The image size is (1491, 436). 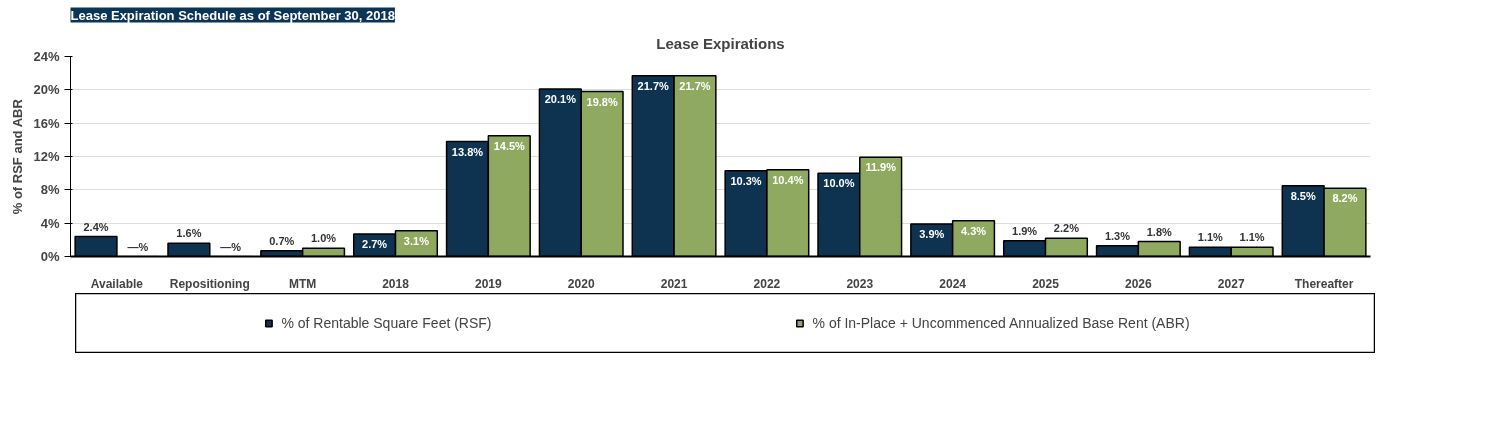 What do you see at coordinates (1345, 198) in the screenshot?
I see `data-label: 8.2%` at bounding box center [1345, 198].